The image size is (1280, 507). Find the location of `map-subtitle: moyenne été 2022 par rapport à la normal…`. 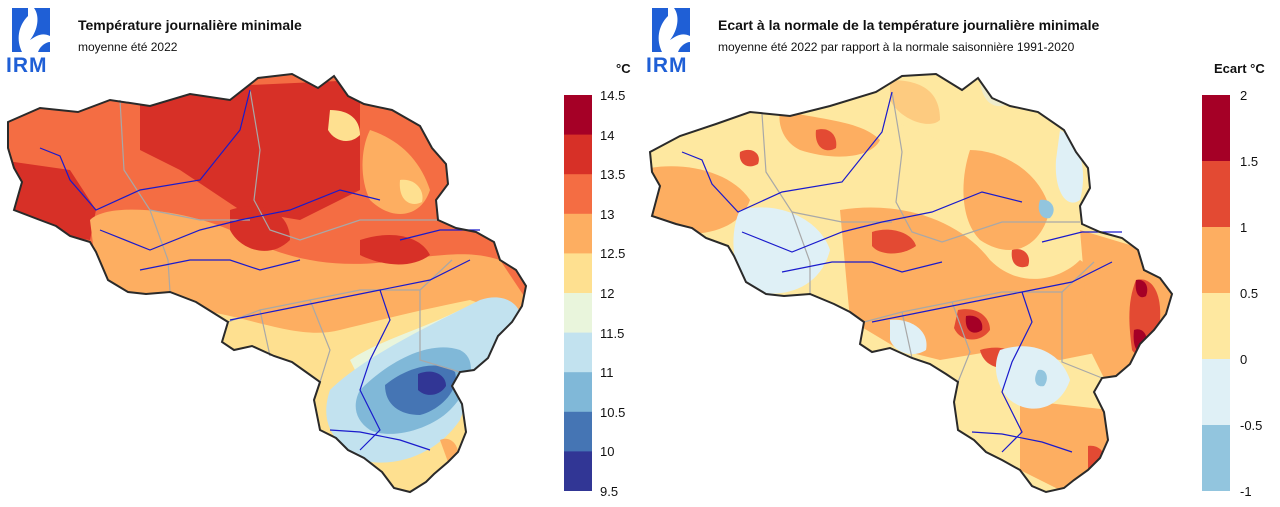

map-subtitle: moyenne été 2022 par rapport à la normal… is located at coordinates (896, 47).